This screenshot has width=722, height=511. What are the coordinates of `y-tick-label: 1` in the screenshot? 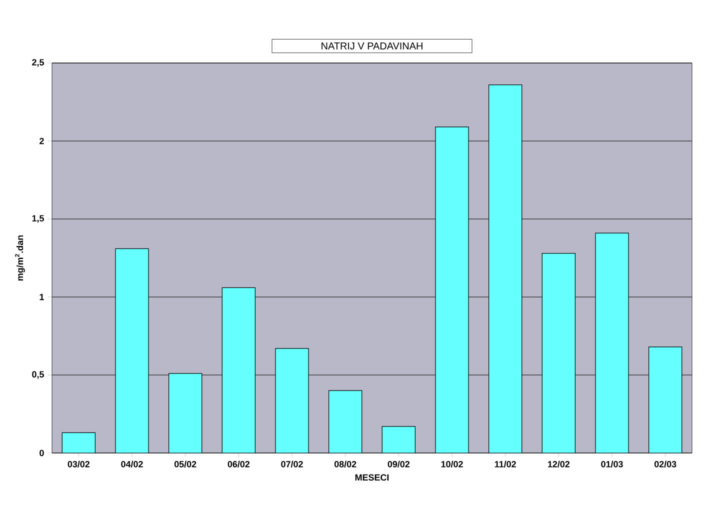 It's located at (42, 297).